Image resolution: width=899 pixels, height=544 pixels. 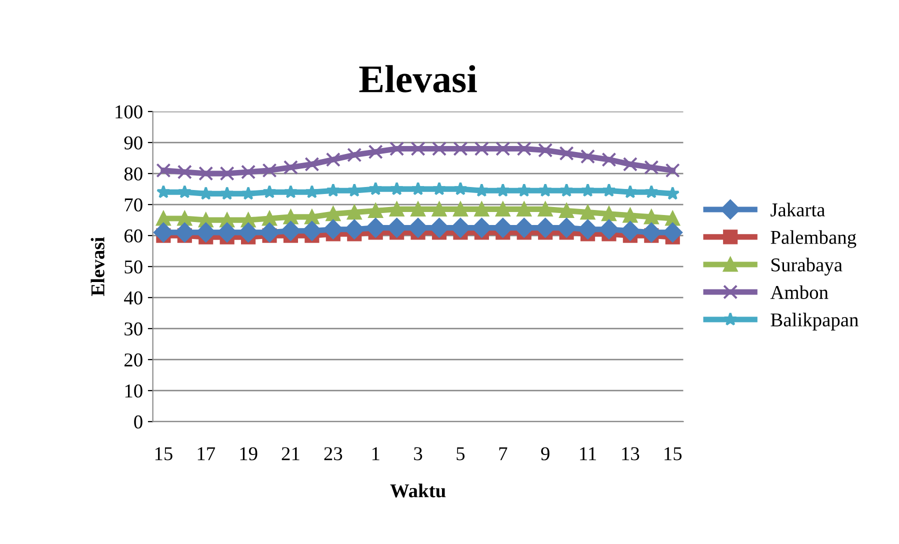 What do you see at coordinates (133, 360) in the screenshot?
I see `y-tick-label: 20` at bounding box center [133, 360].